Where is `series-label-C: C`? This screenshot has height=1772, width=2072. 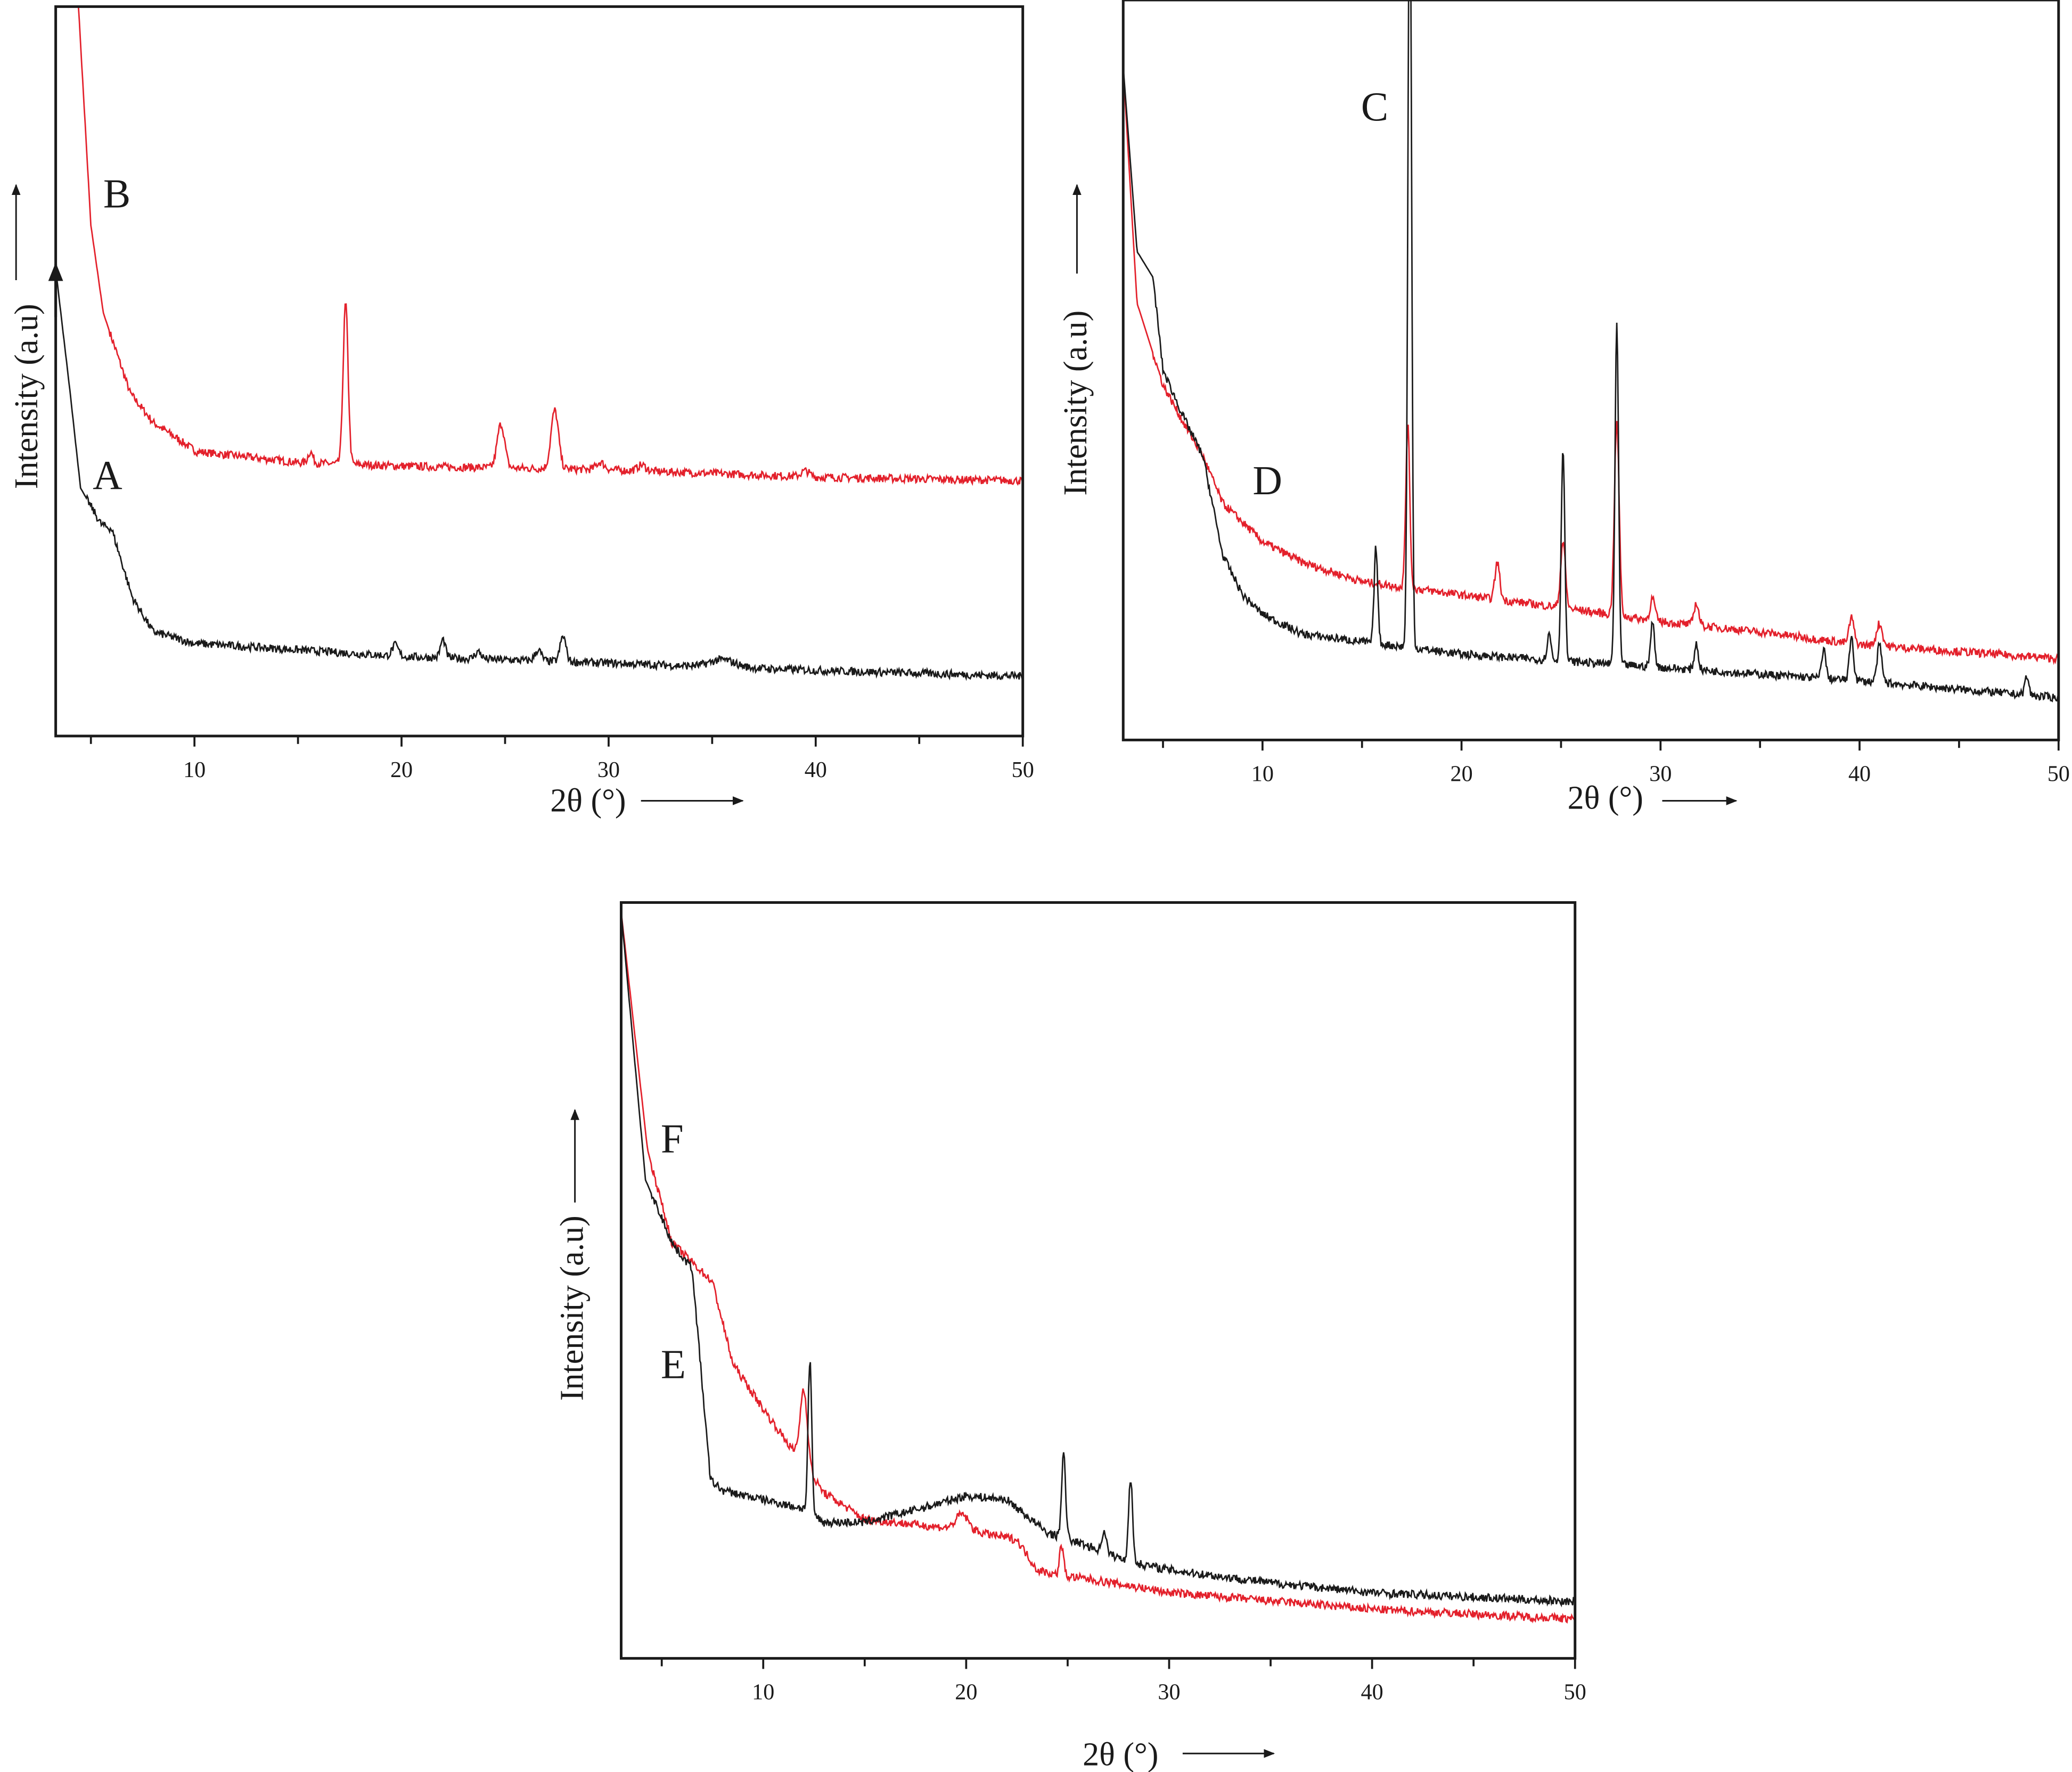
series-label-C: C is located at coordinates (1375, 106).